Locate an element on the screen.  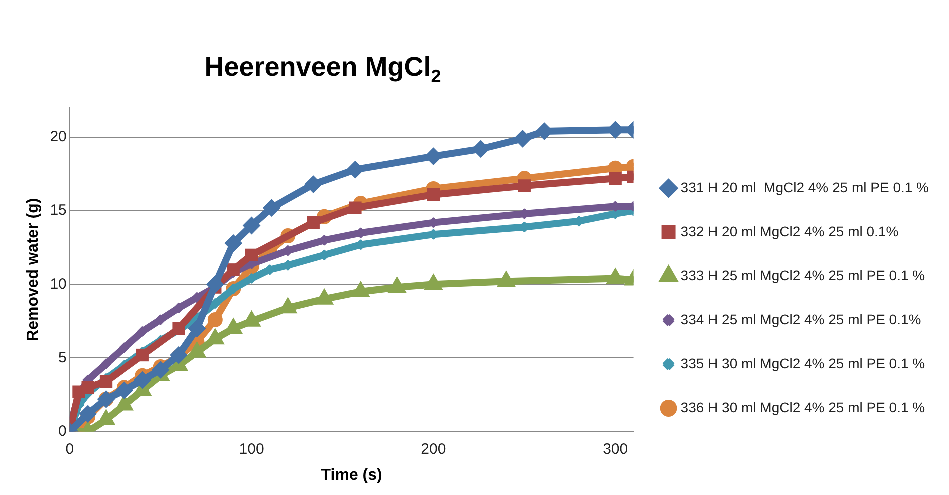
legend-label: 334 H 25 ml MgCl2 4% 25 ml PE 0.1% is located at coordinates (801, 319).